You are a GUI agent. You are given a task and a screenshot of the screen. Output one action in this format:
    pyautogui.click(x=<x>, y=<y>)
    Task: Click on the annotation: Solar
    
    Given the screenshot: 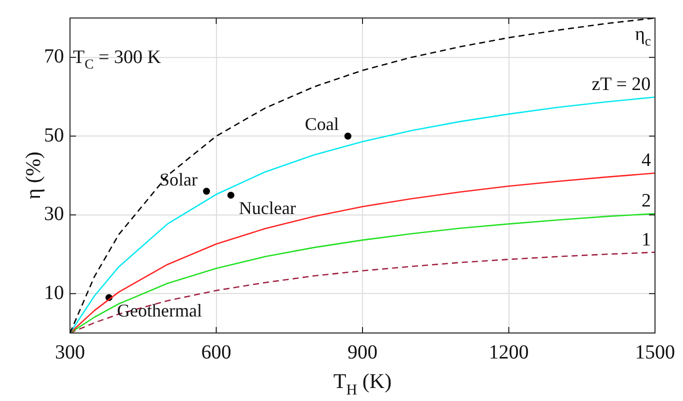 What is the action you would take?
    pyautogui.click(x=179, y=179)
    